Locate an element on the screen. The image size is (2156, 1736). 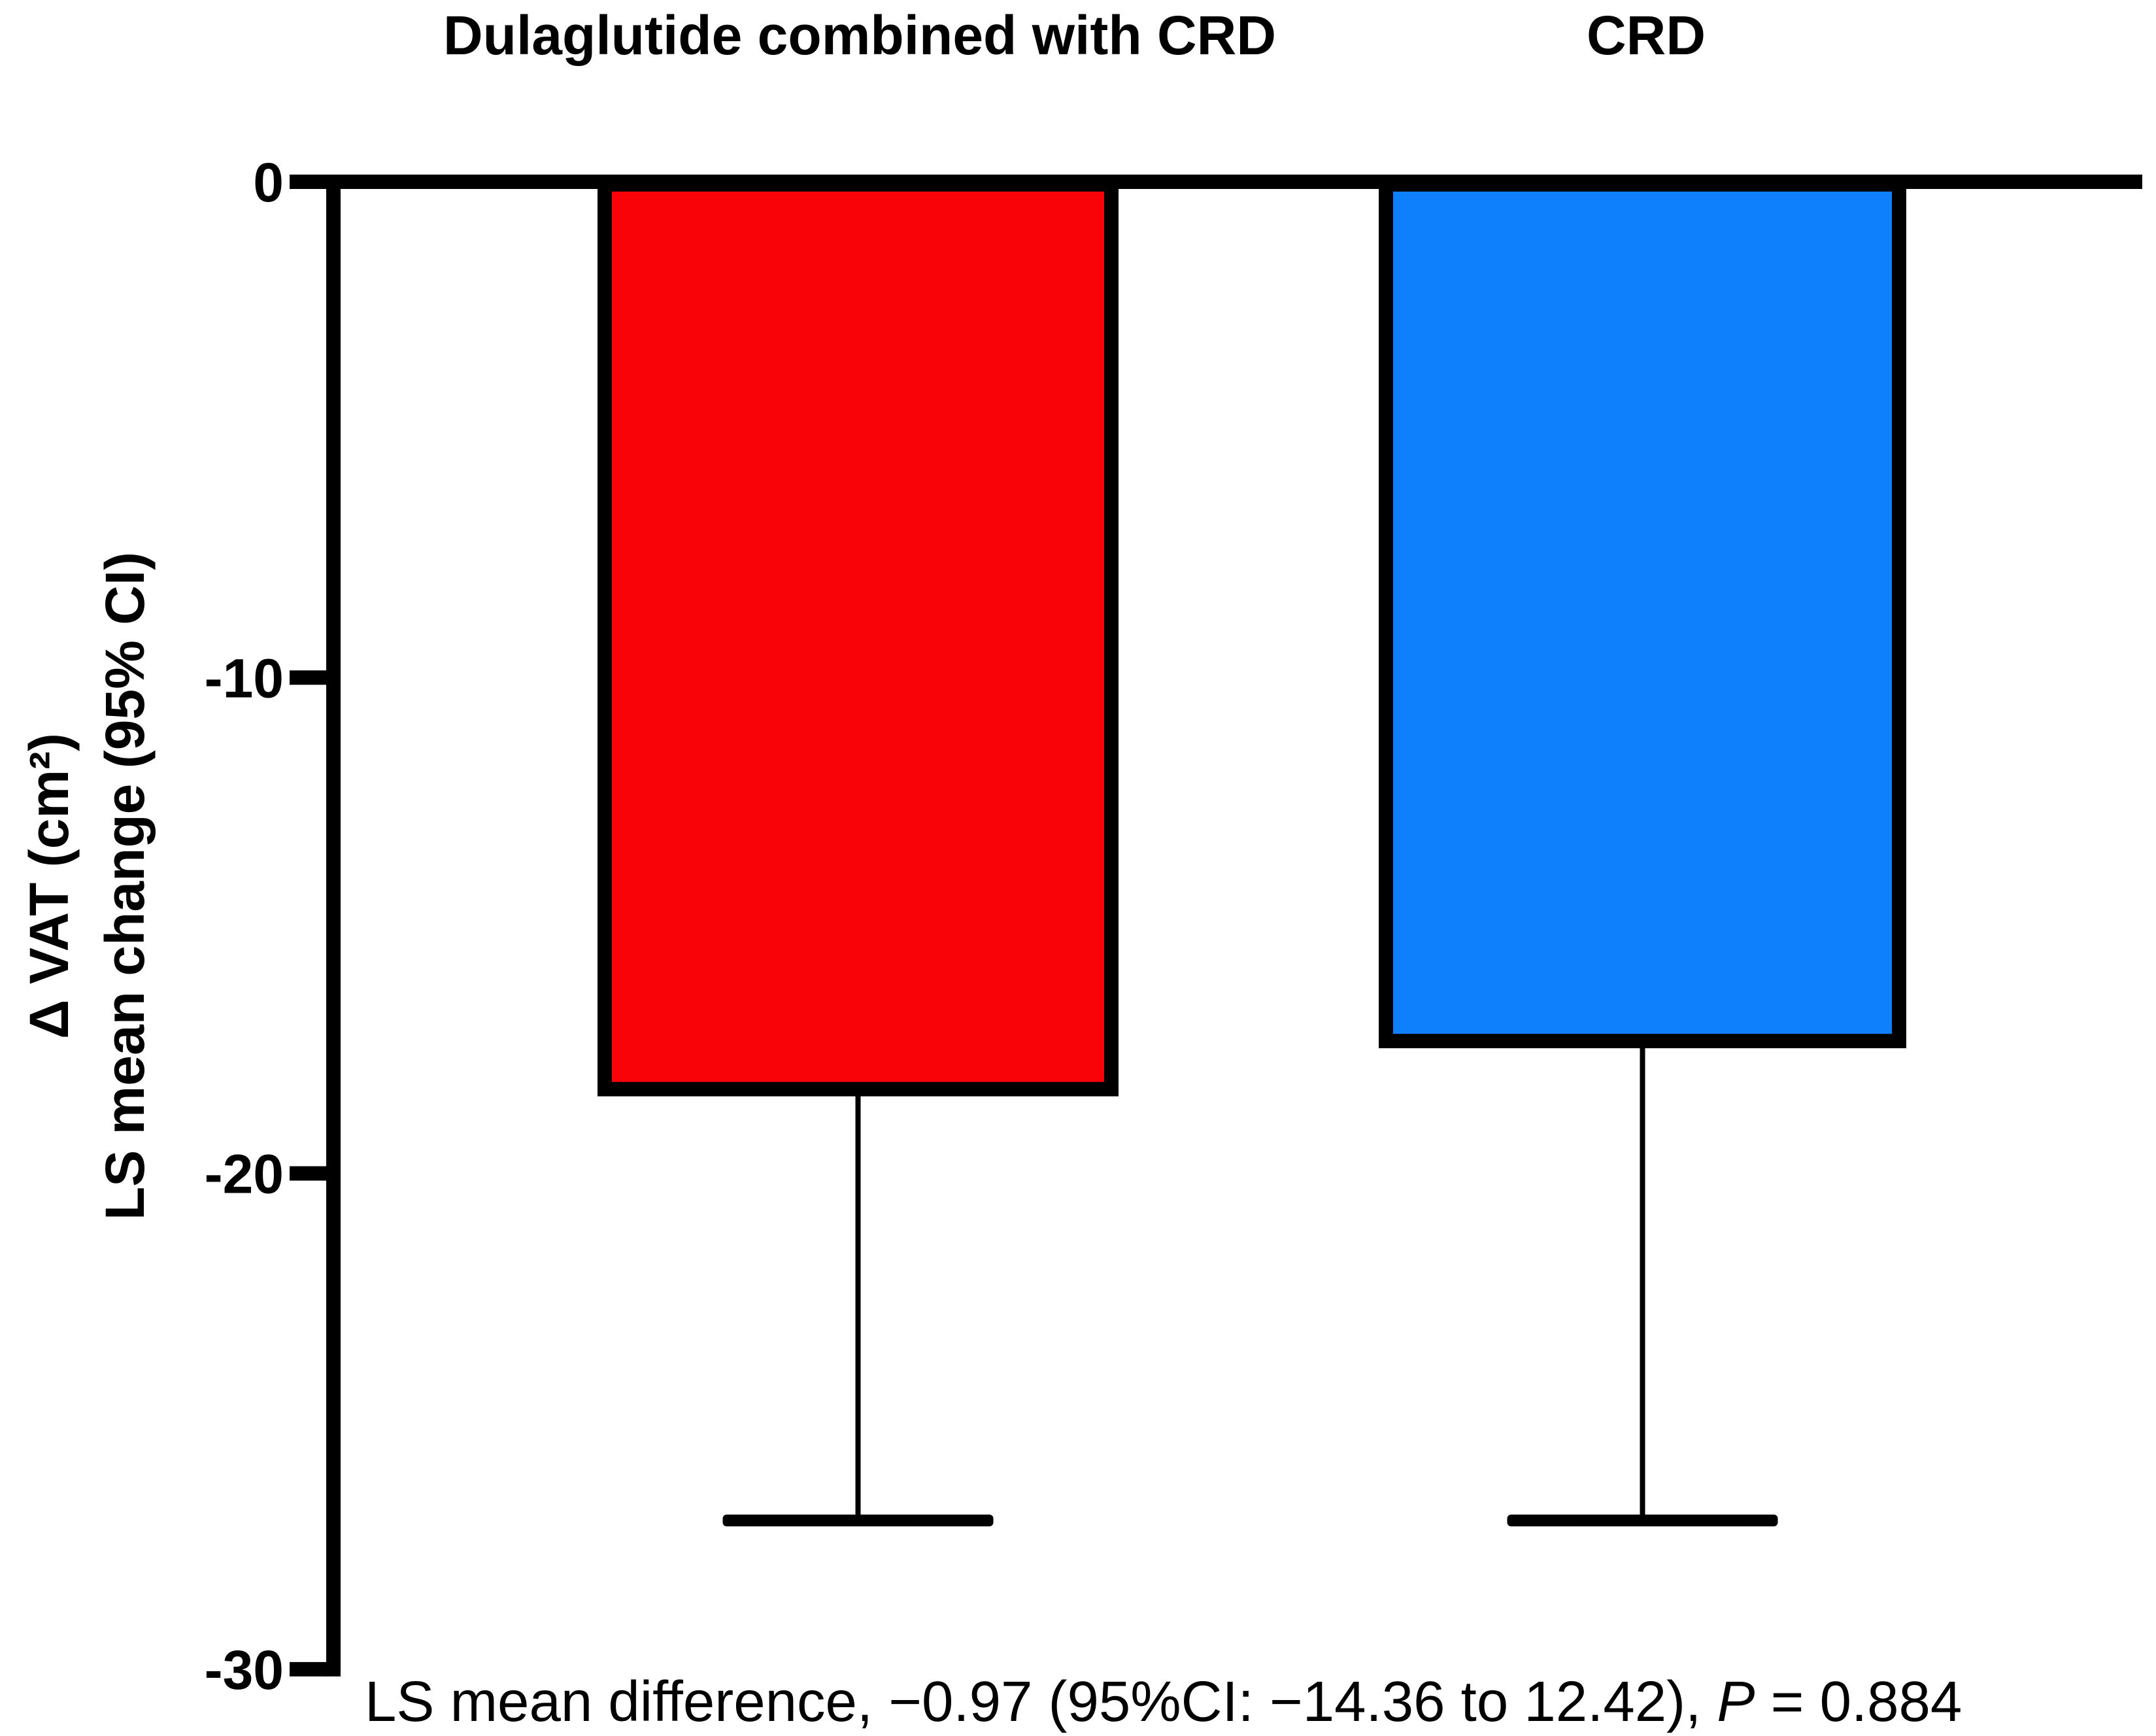
y-axis-line is located at coordinates (333, 925).